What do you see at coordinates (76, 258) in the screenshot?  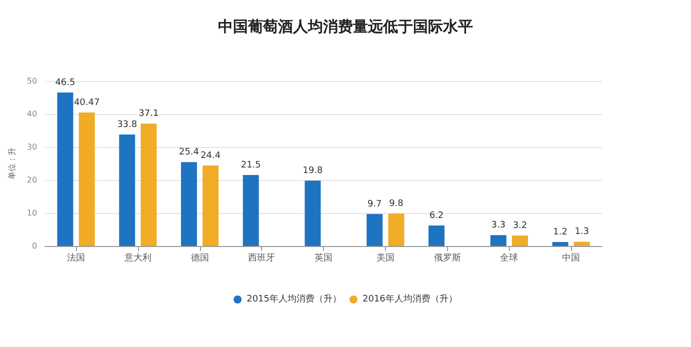 I see `x-tick-label: 法国` at bounding box center [76, 258].